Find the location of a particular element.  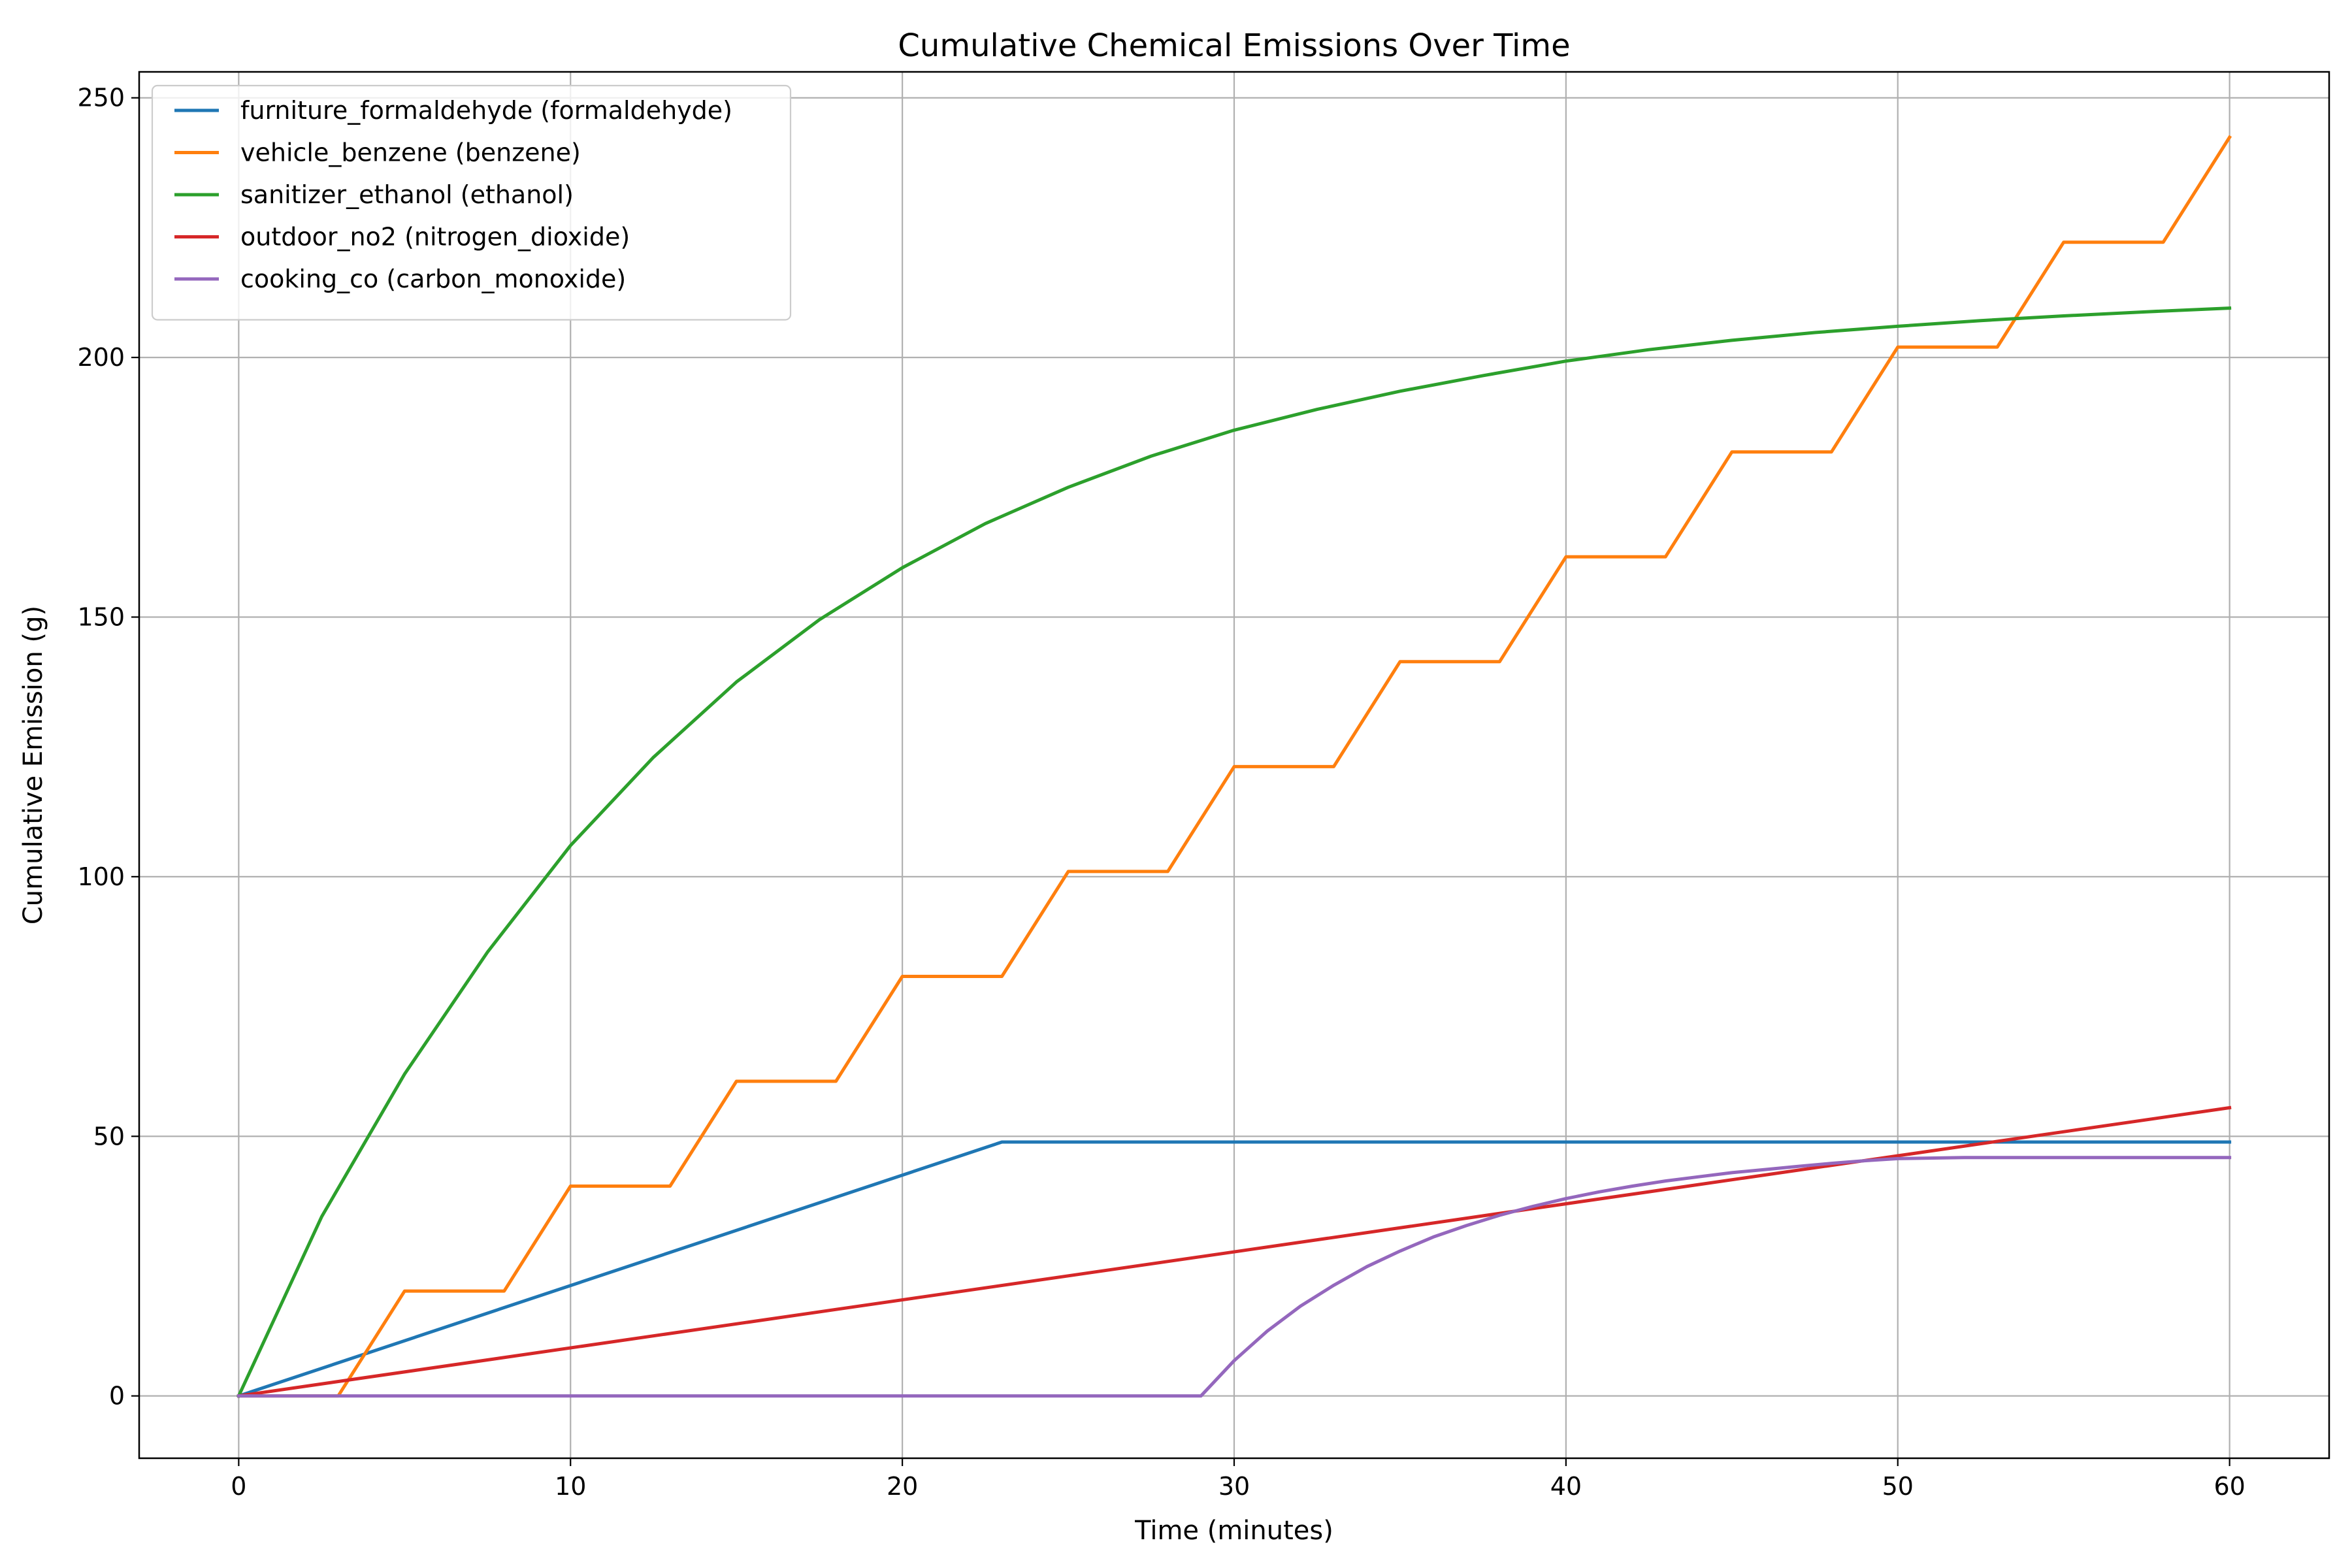

legend-label: sanitizer_ethanol (ethanol) is located at coordinates (407, 194).